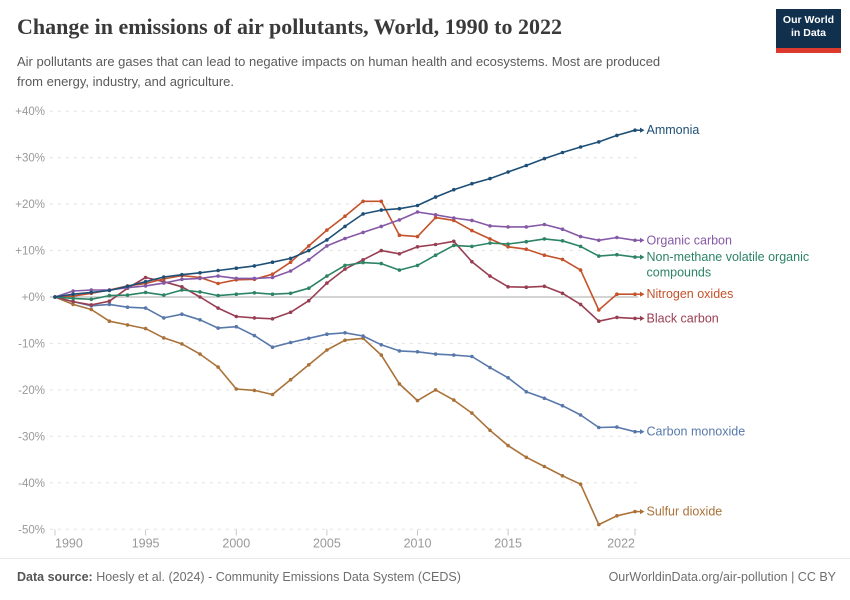  What do you see at coordinates (685, 512) in the screenshot?
I see `series-label-sulfur-dioxide: Sulfur dioxide` at bounding box center [685, 512].